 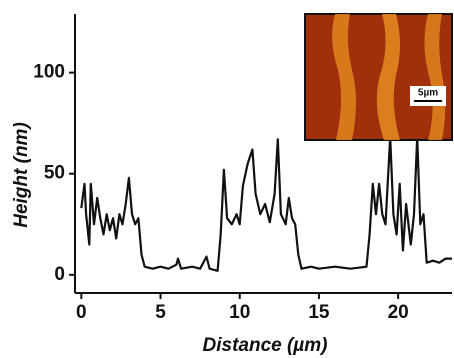 What do you see at coordinates (239, 312) in the screenshot?
I see `x-tick-label: 10` at bounding box center [239, 312].